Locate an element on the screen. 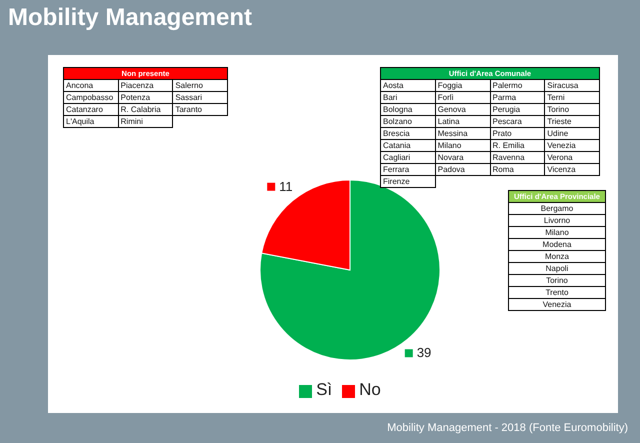 The image size is (640, 443). text: Bolzano is located at coordinates (408, 122).